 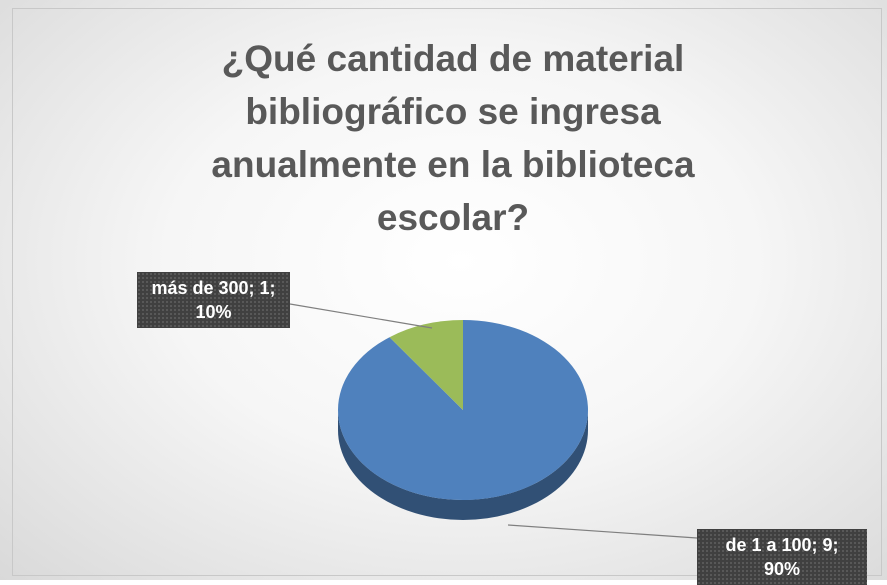 I want to click on data-label: de 1 a 100; 9; 90%, so click(x=782, y=557).